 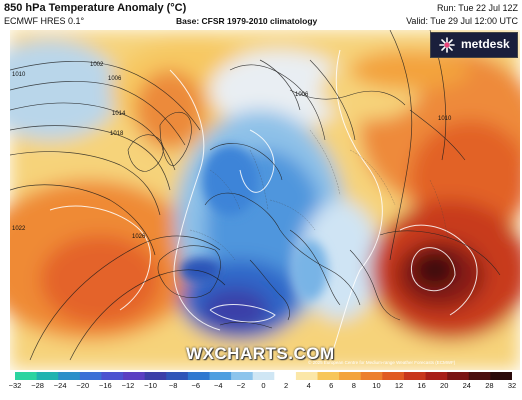 I want to click on wxcharts-watermark: WXCHARTS.COM, so click(x=260, y=353).